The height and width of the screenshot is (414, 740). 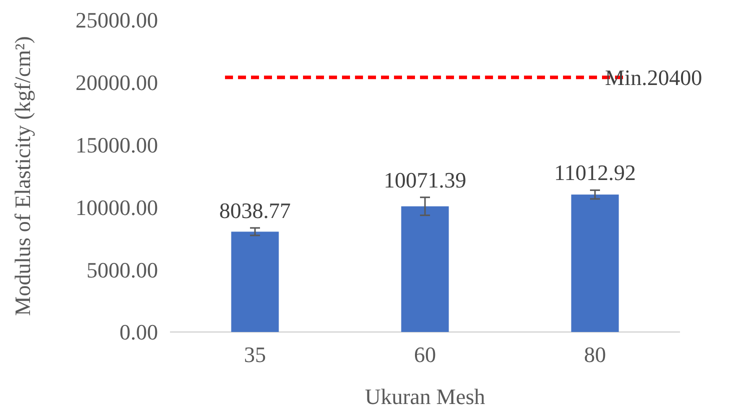 What do you see at coordinates (117, 145) in the screenshot?
I see `y-tick-label: 15000.00` at bounding box center [117, 145].